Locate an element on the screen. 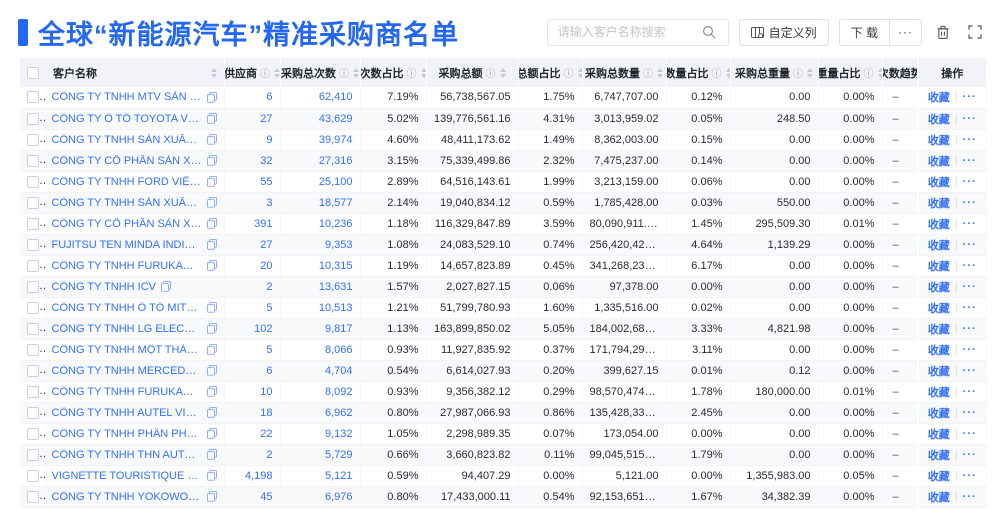 The image size is (1000, 521). trash-icon is located at coordinates (943, 32).